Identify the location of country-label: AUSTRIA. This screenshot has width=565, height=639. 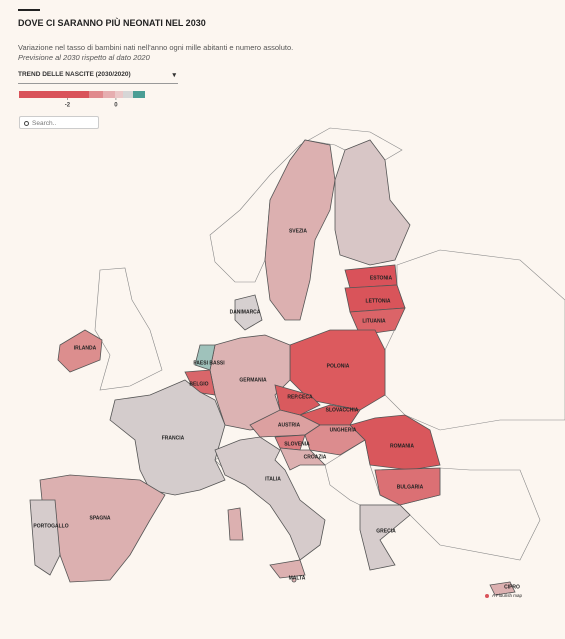
(289, 425).